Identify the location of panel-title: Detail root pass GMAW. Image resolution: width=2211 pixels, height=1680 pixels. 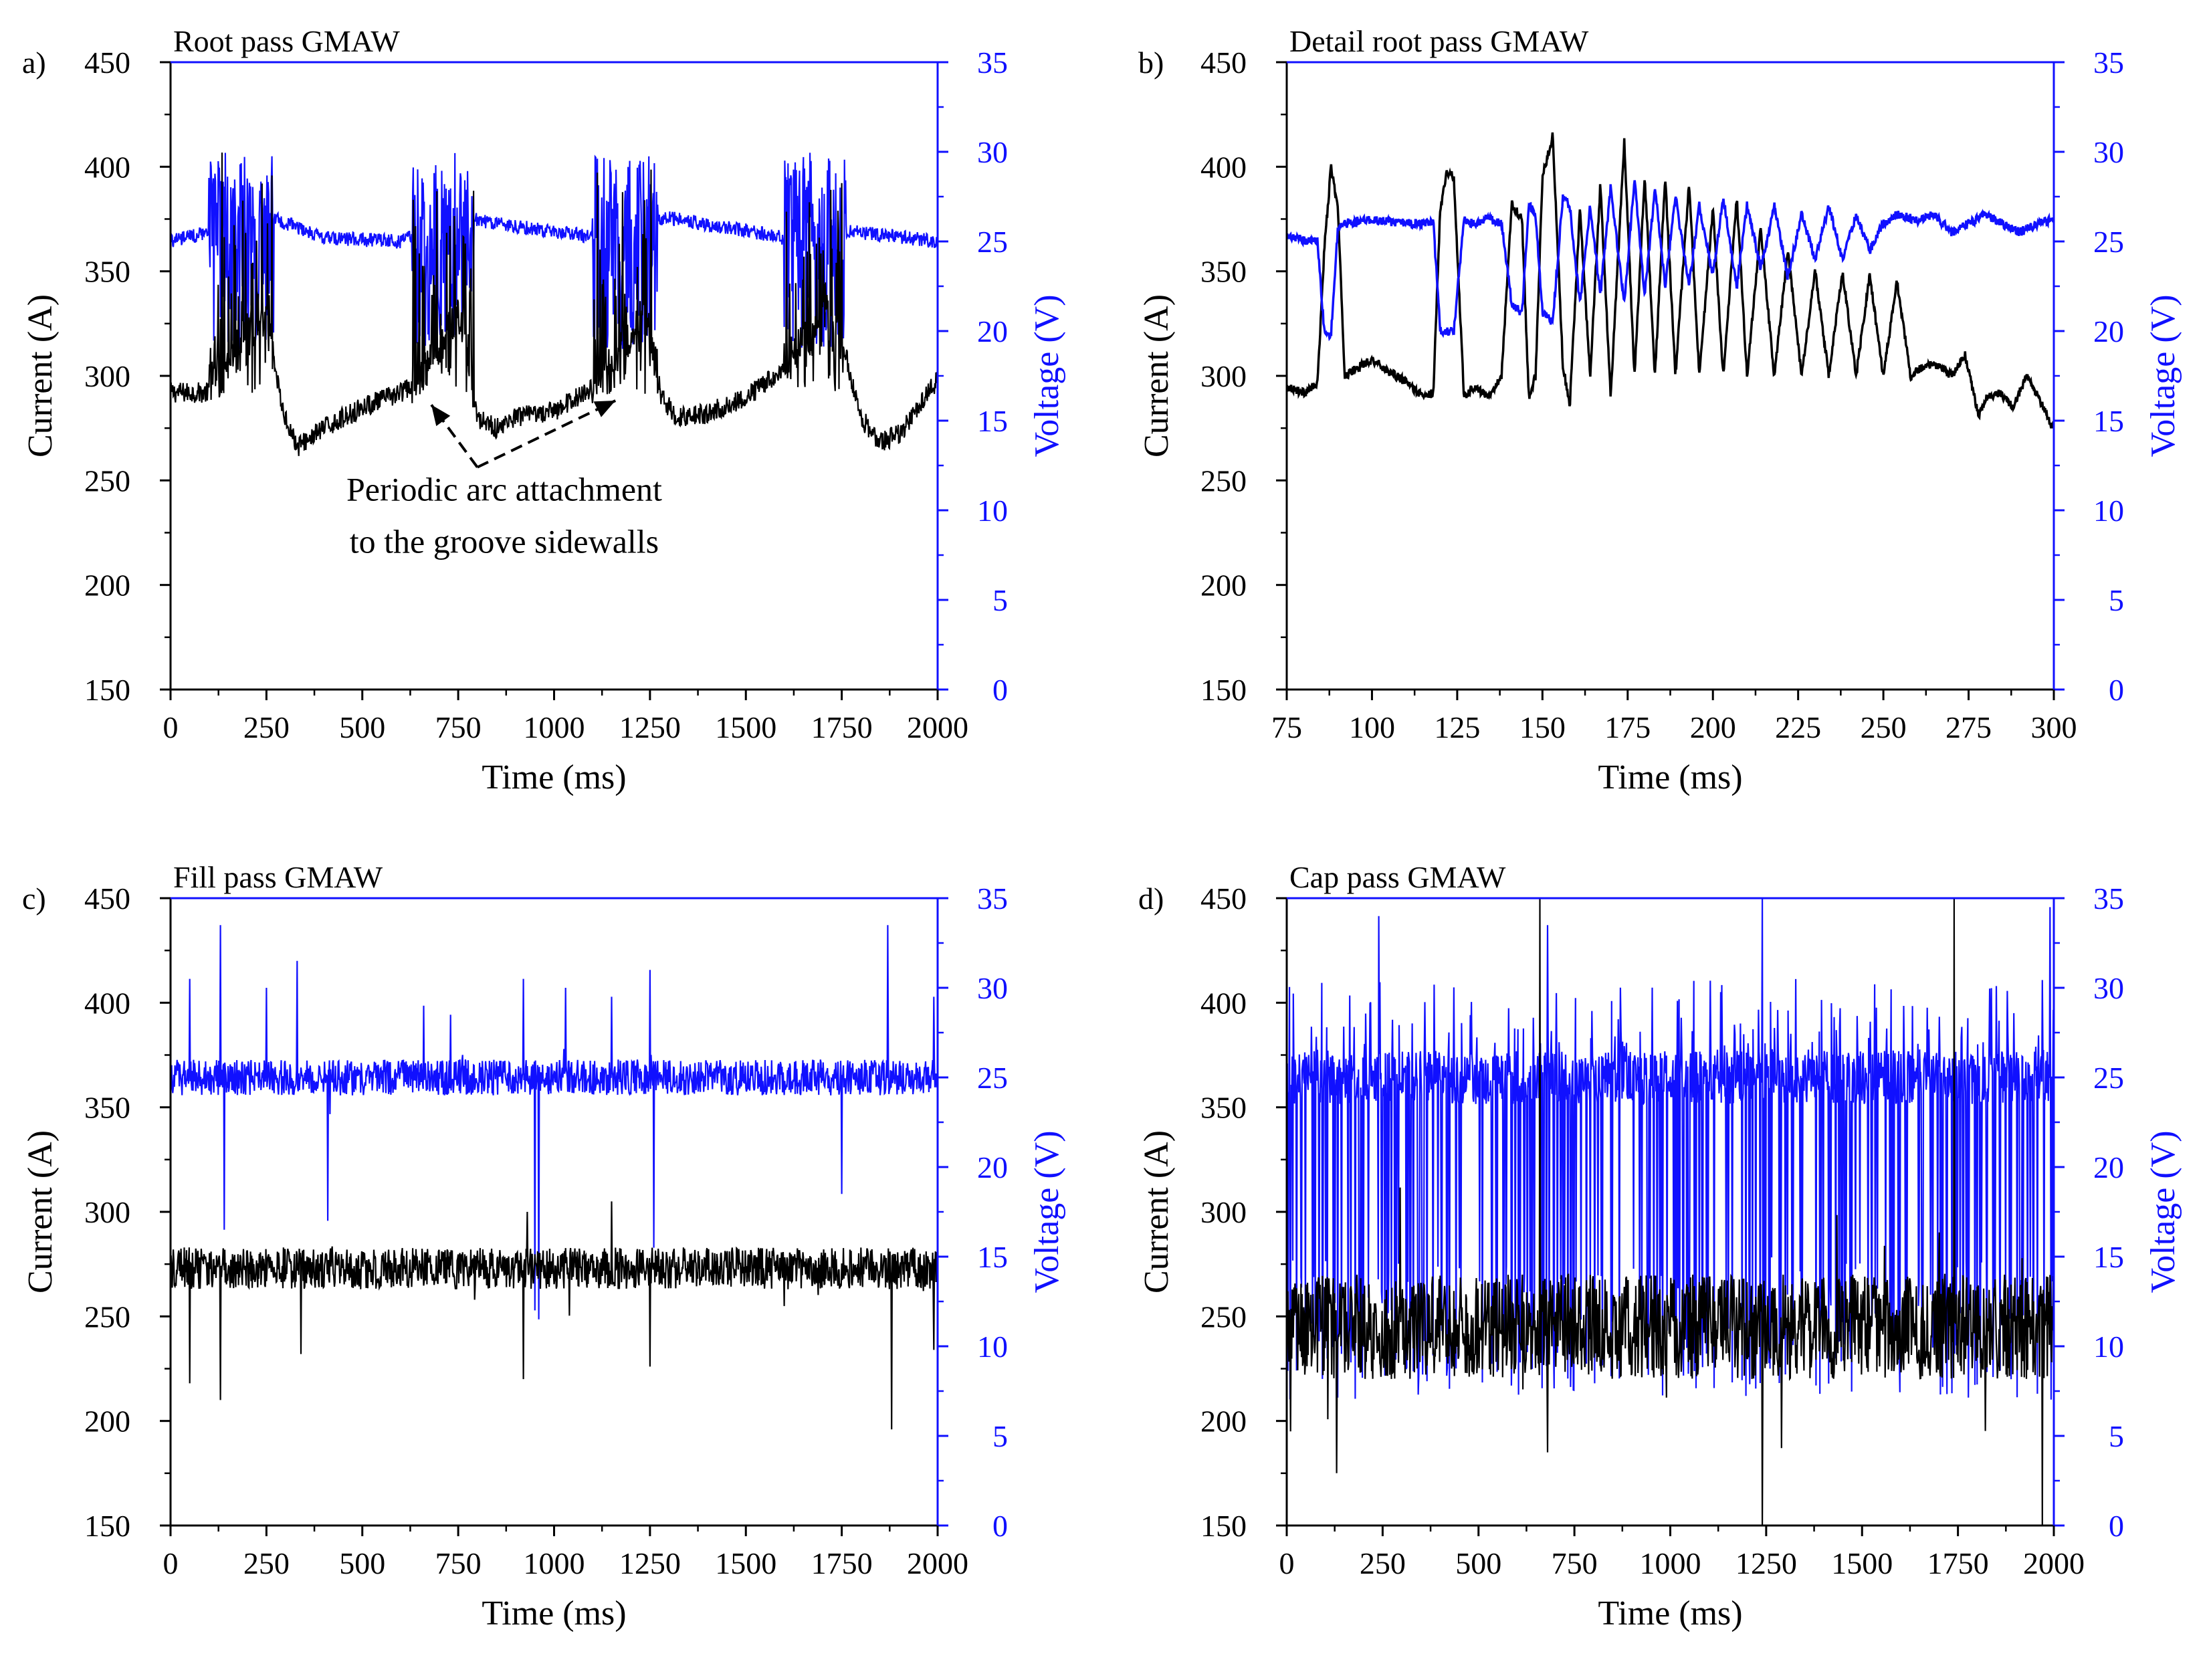
(1439, 41).